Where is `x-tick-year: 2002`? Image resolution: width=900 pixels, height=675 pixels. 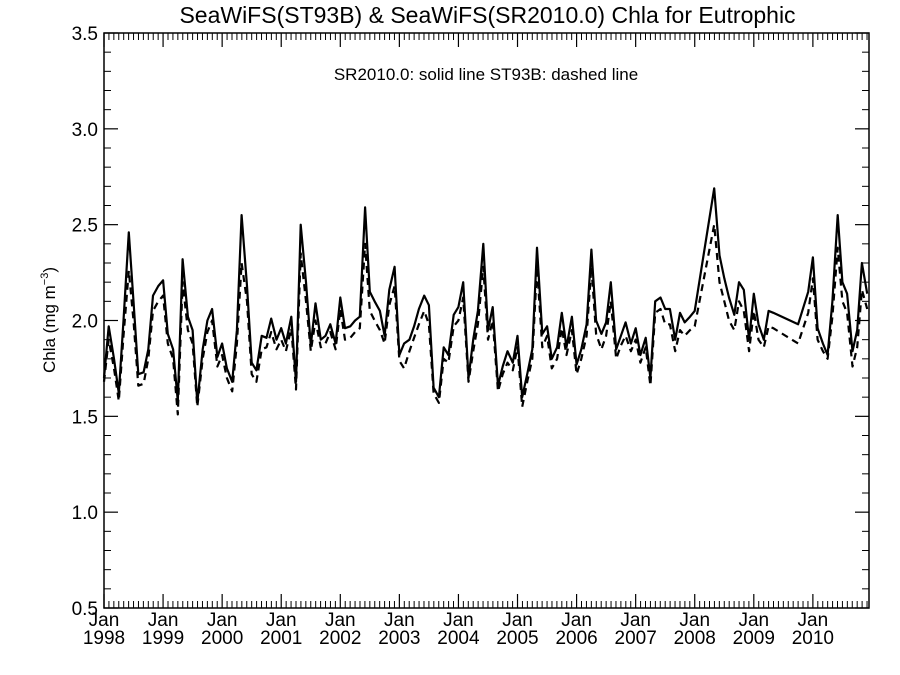
x-tick-year: 2002 is located at coordinates (340, 638).